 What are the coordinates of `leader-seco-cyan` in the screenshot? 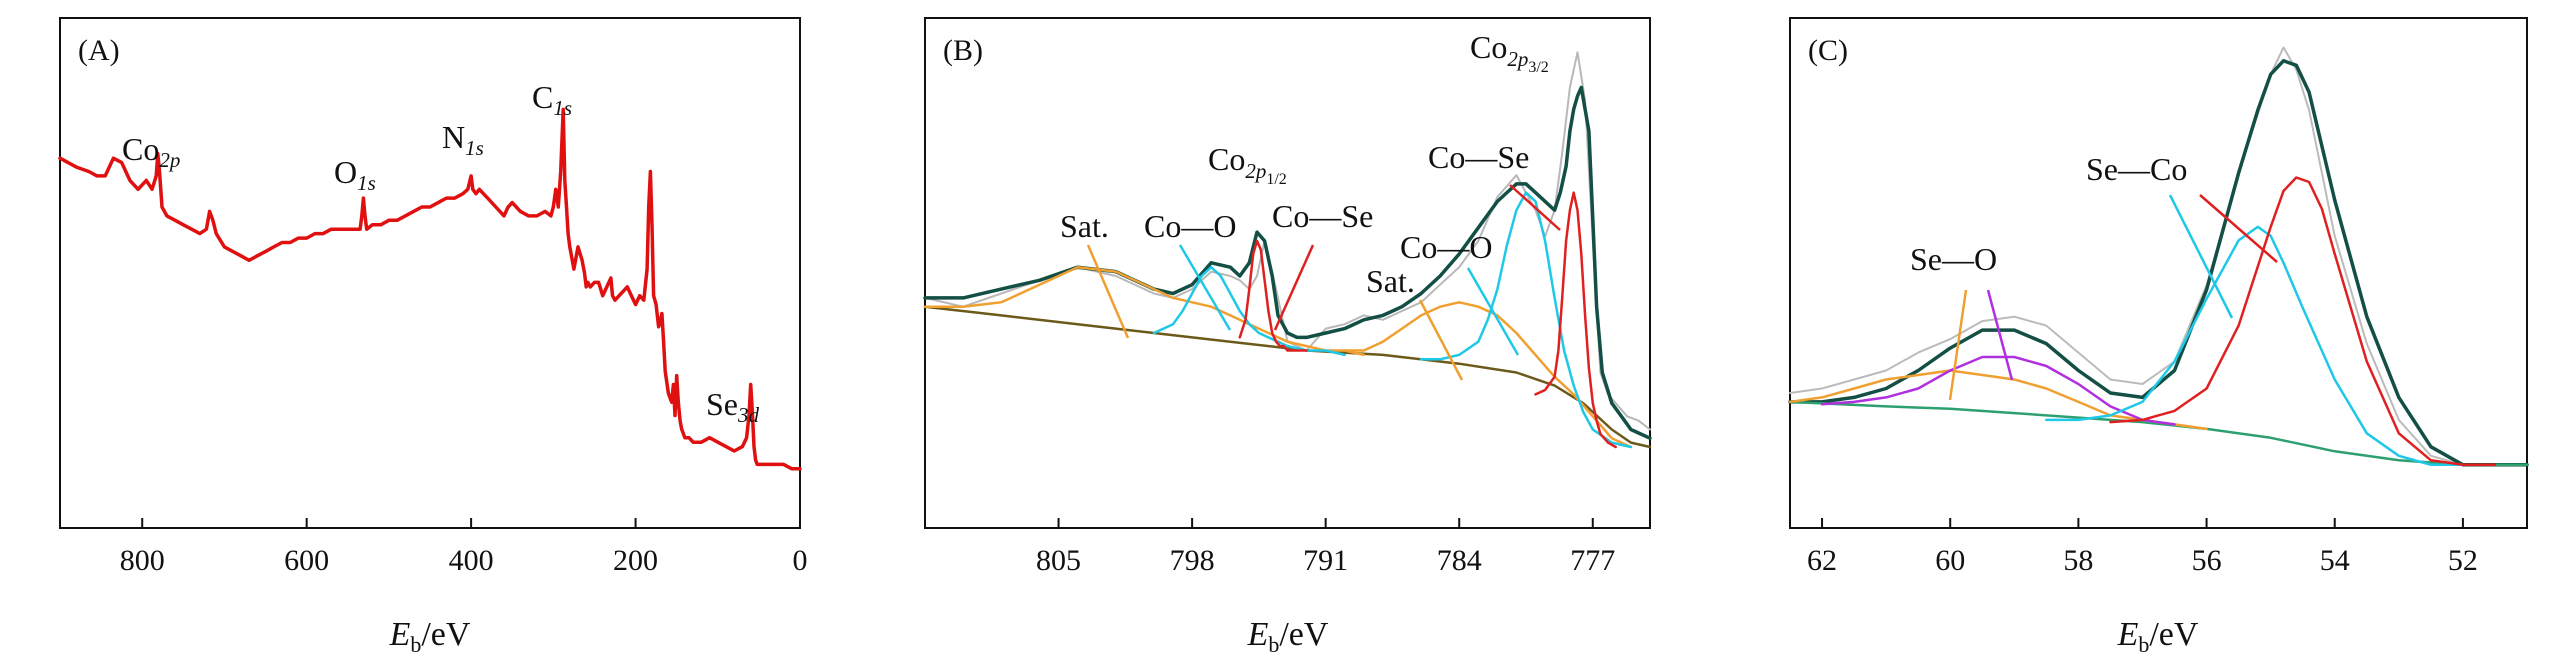 It's located at (2201, 256).